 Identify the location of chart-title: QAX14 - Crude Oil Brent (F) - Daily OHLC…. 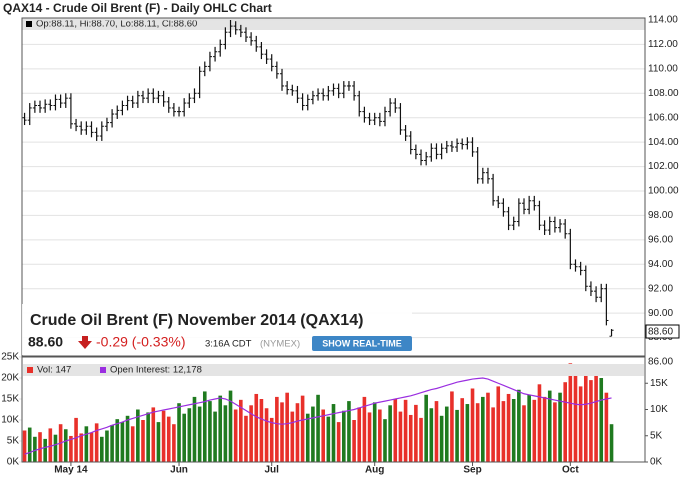
(137, 8).